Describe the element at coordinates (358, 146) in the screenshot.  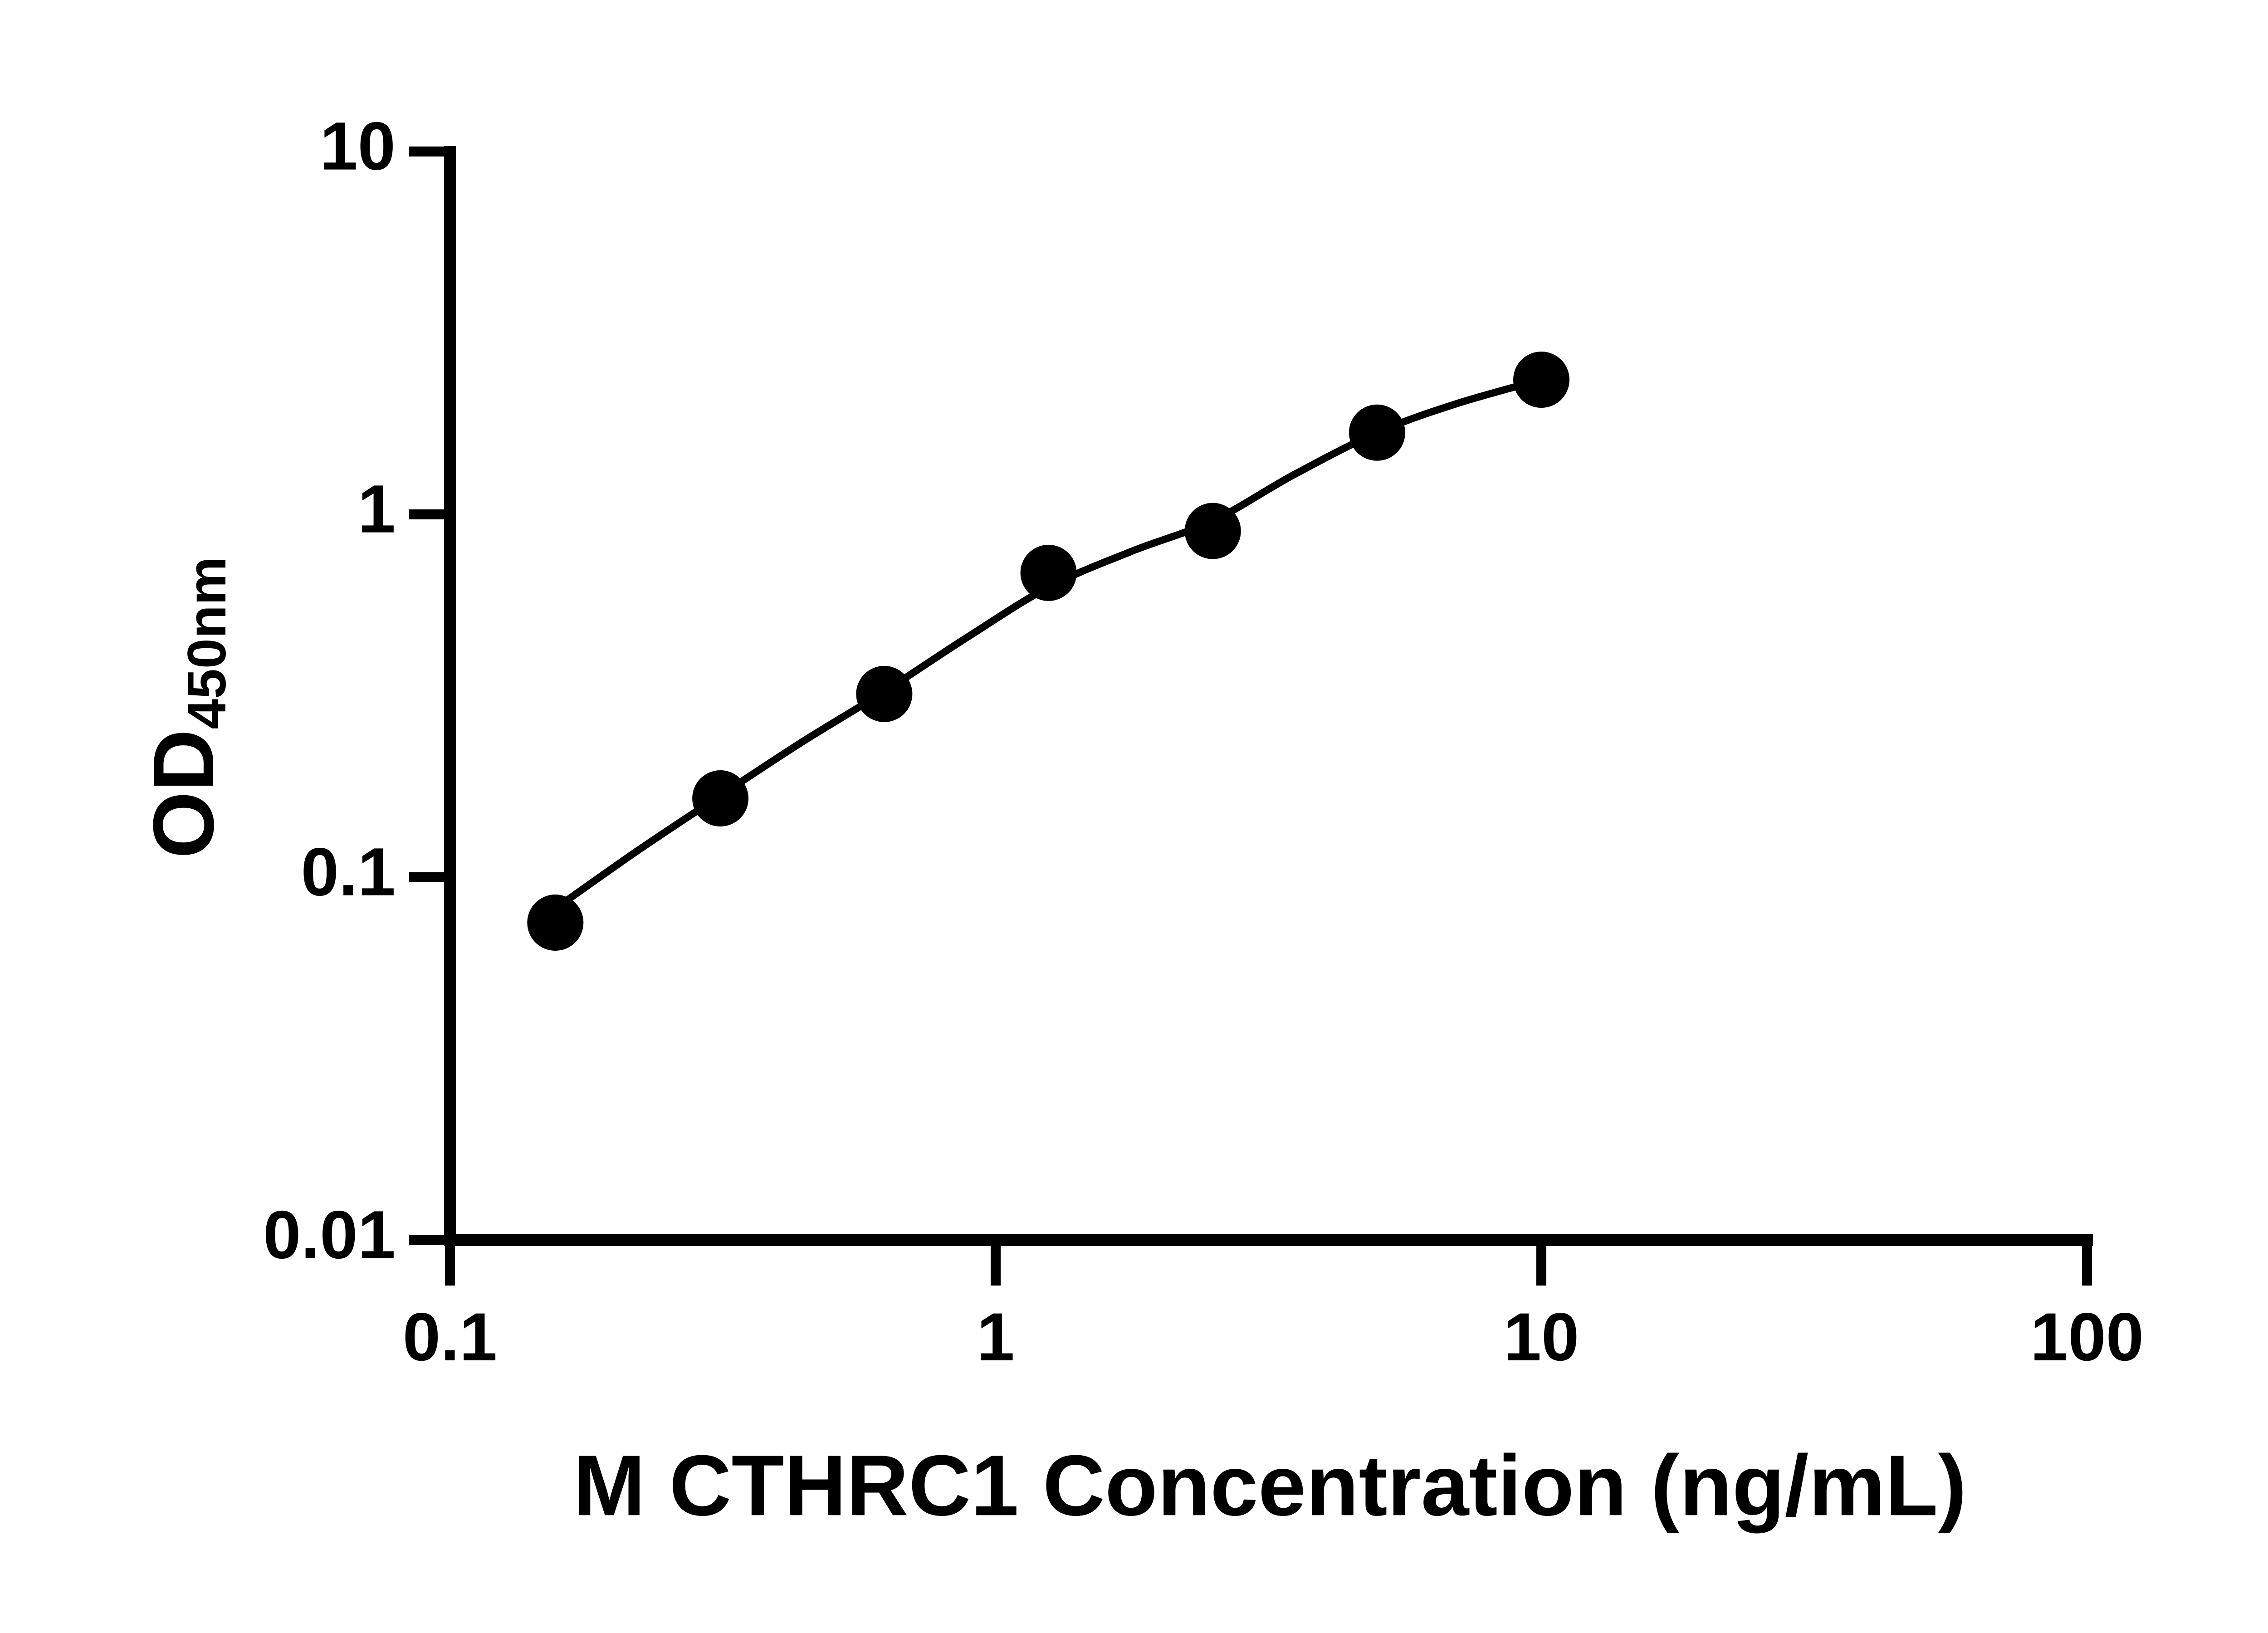
I see `y-tick-label-10: 10` at that location.